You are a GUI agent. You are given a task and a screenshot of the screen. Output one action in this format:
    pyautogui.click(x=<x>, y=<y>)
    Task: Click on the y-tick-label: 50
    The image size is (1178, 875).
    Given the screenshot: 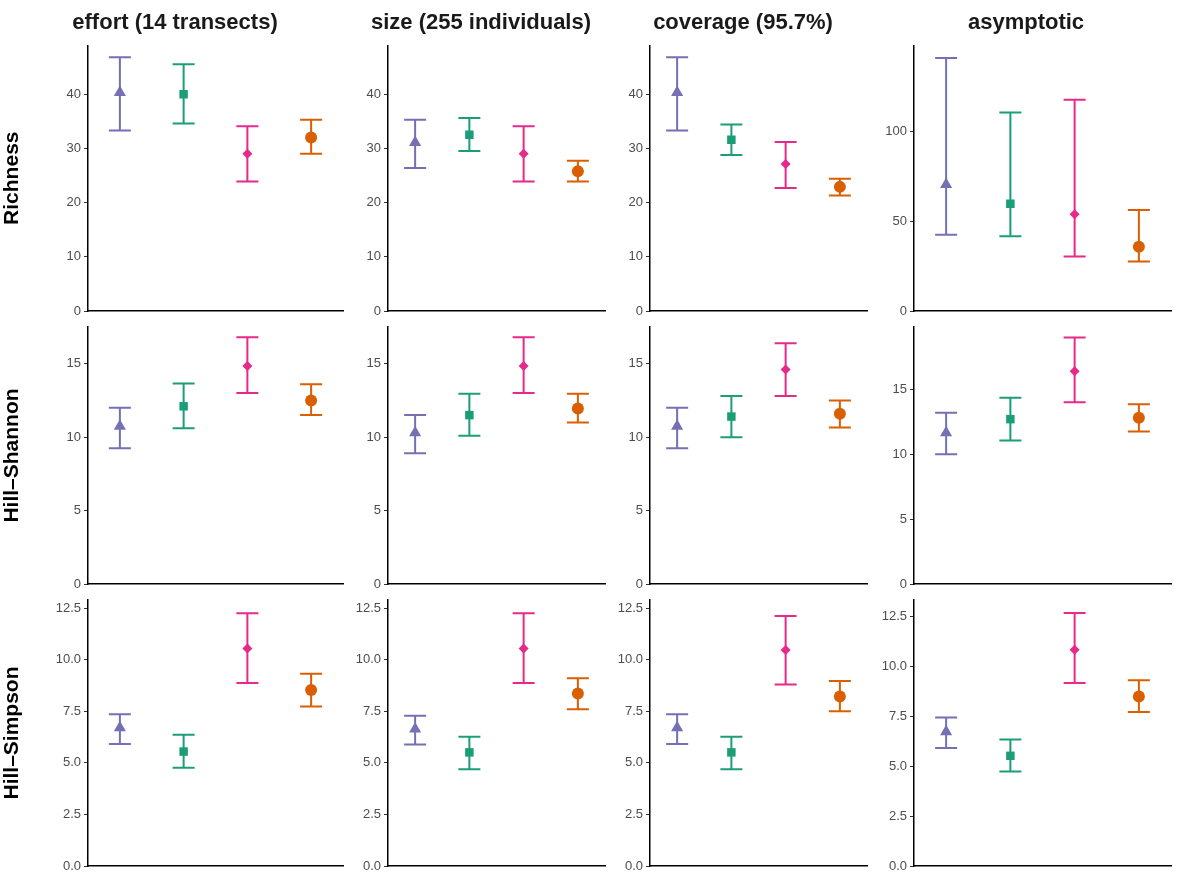 What is the action you would take?
    pyautogui.click(x=899, y=220)
    